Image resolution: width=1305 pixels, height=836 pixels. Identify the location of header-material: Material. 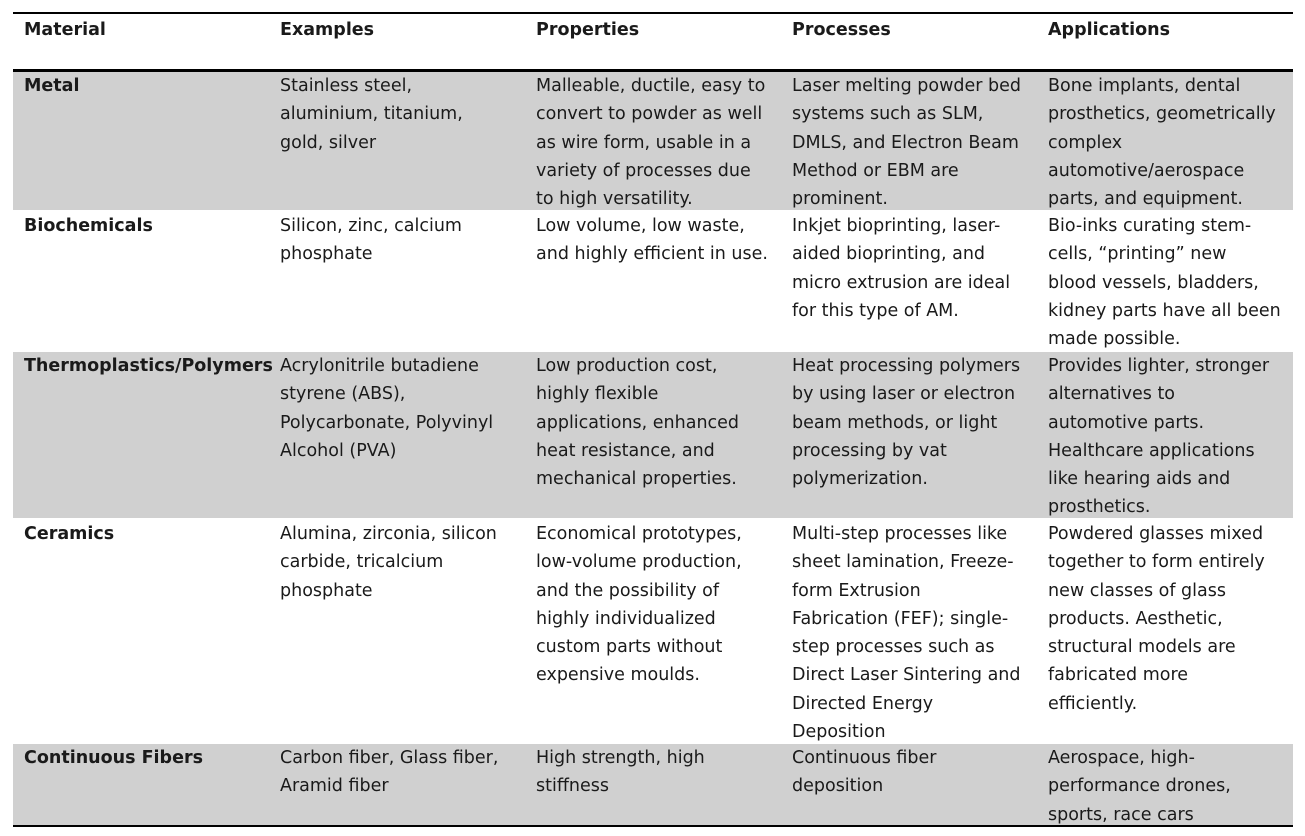
(65, 30).